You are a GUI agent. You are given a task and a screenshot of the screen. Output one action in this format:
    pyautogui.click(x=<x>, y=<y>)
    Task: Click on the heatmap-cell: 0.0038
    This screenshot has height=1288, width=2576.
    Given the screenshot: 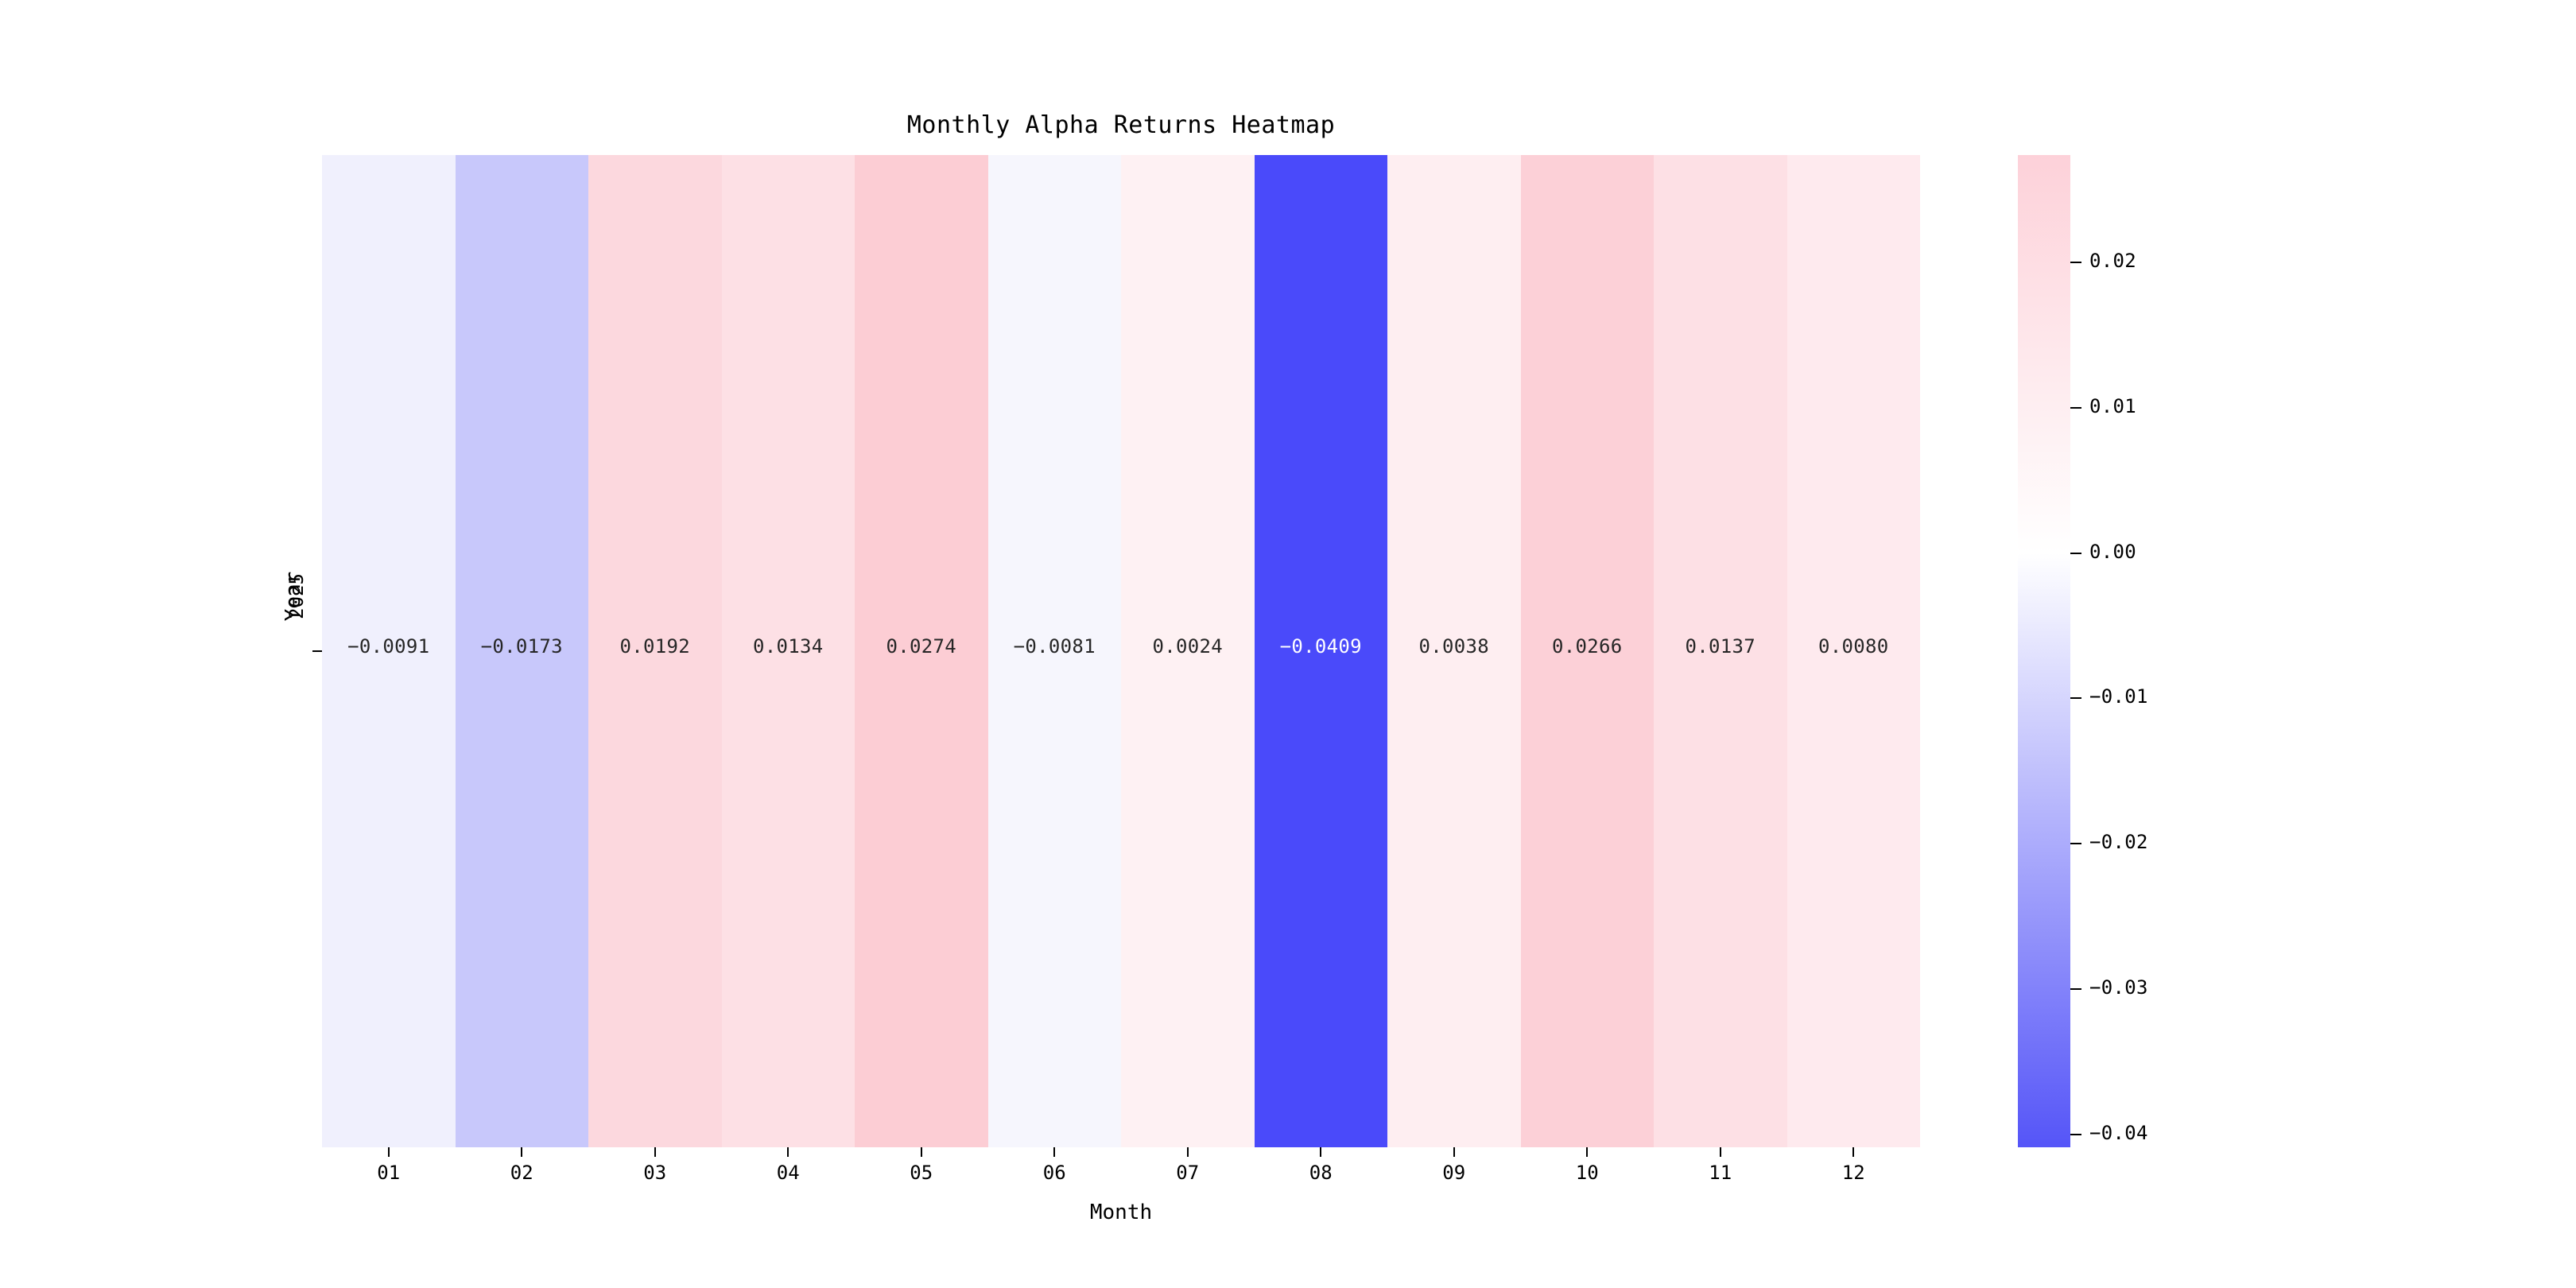 What is the action you would take?
    pyautogui.click(x=1454, y=651)
    